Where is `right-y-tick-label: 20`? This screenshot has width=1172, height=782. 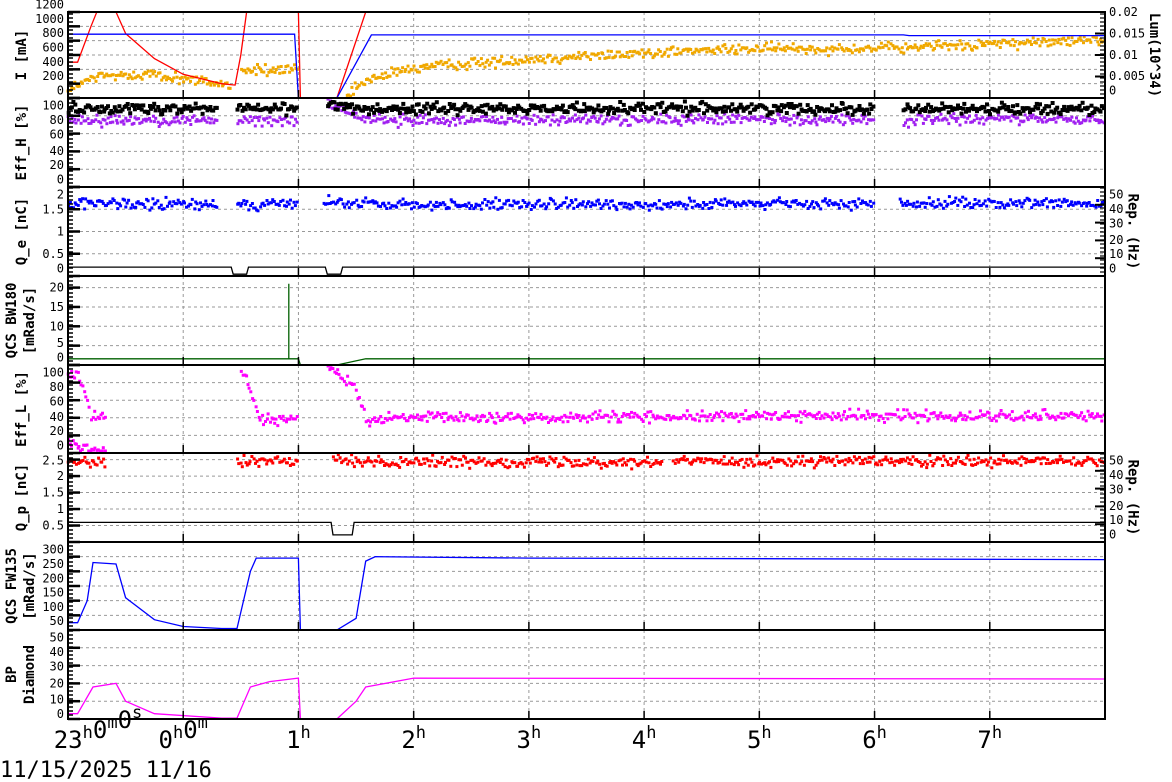 right-y-tick-label: 20 is located at coordinates (1116, 240).